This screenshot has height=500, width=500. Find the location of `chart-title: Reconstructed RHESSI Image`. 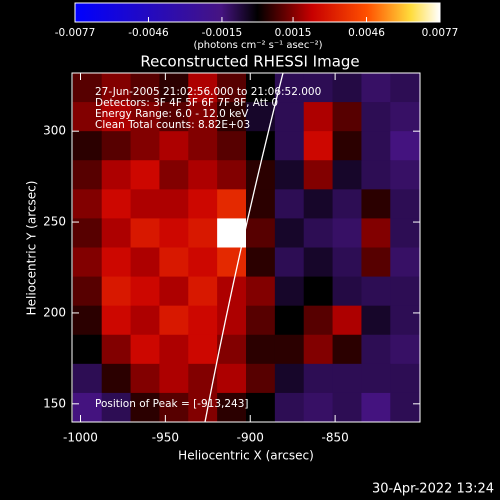

chart-title: Reconstructed RHESSI Image is located at coordinates (249, 62).